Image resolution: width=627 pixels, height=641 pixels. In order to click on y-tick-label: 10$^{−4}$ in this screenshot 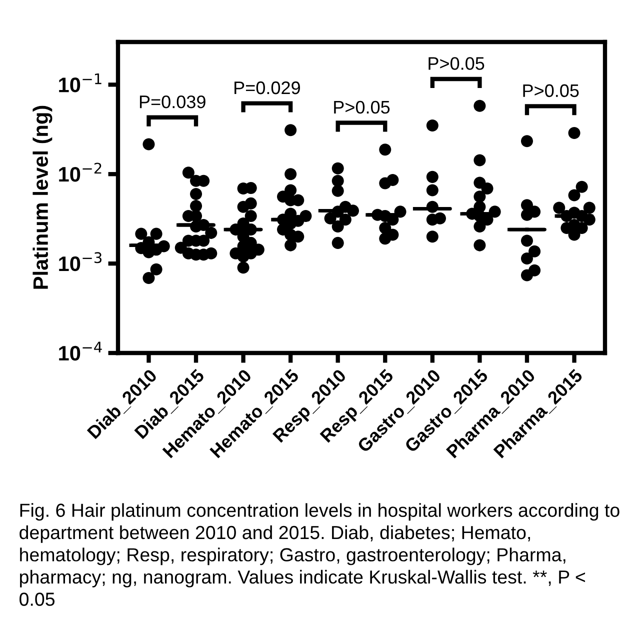, I will do `click(80, 351)`.